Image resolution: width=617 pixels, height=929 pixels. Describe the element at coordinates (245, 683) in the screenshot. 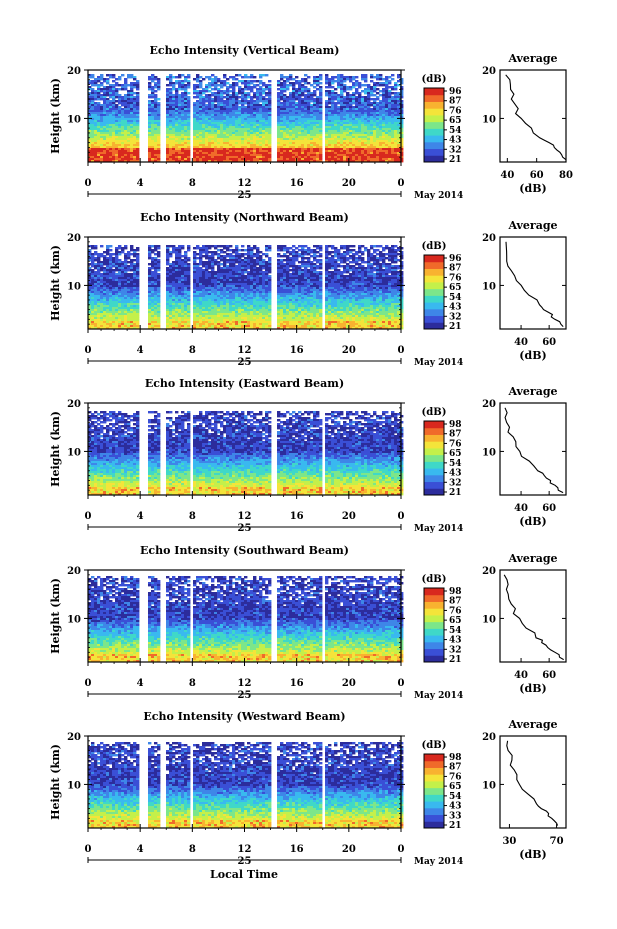

I see `x-tick-label: 12` at that location.